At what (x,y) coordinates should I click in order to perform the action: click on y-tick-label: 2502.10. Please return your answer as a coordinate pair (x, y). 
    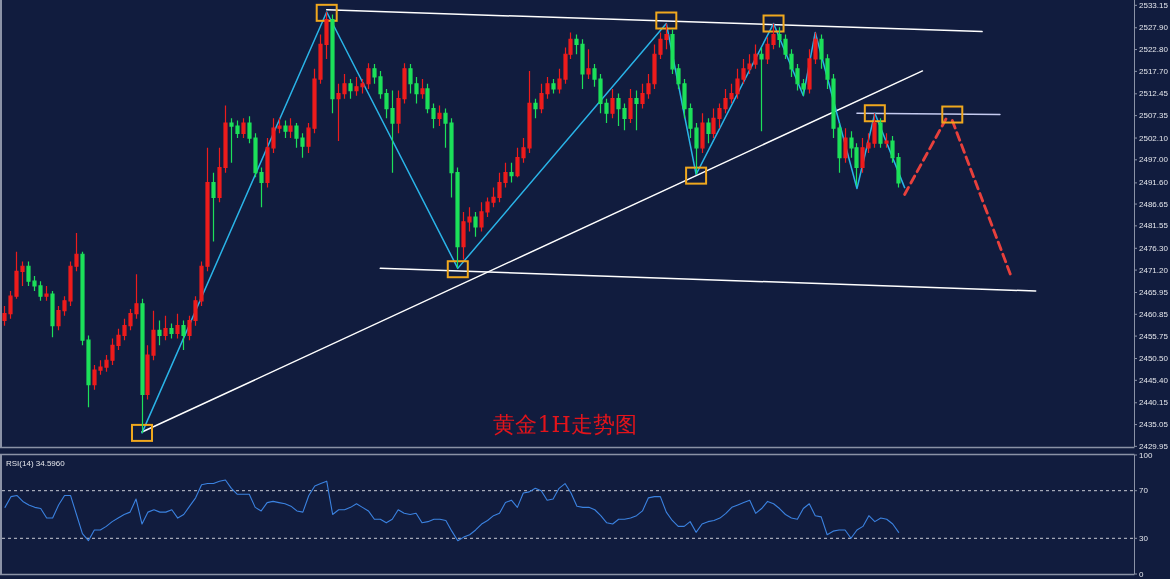
    Looking at the image, I should click on (1154, 138).